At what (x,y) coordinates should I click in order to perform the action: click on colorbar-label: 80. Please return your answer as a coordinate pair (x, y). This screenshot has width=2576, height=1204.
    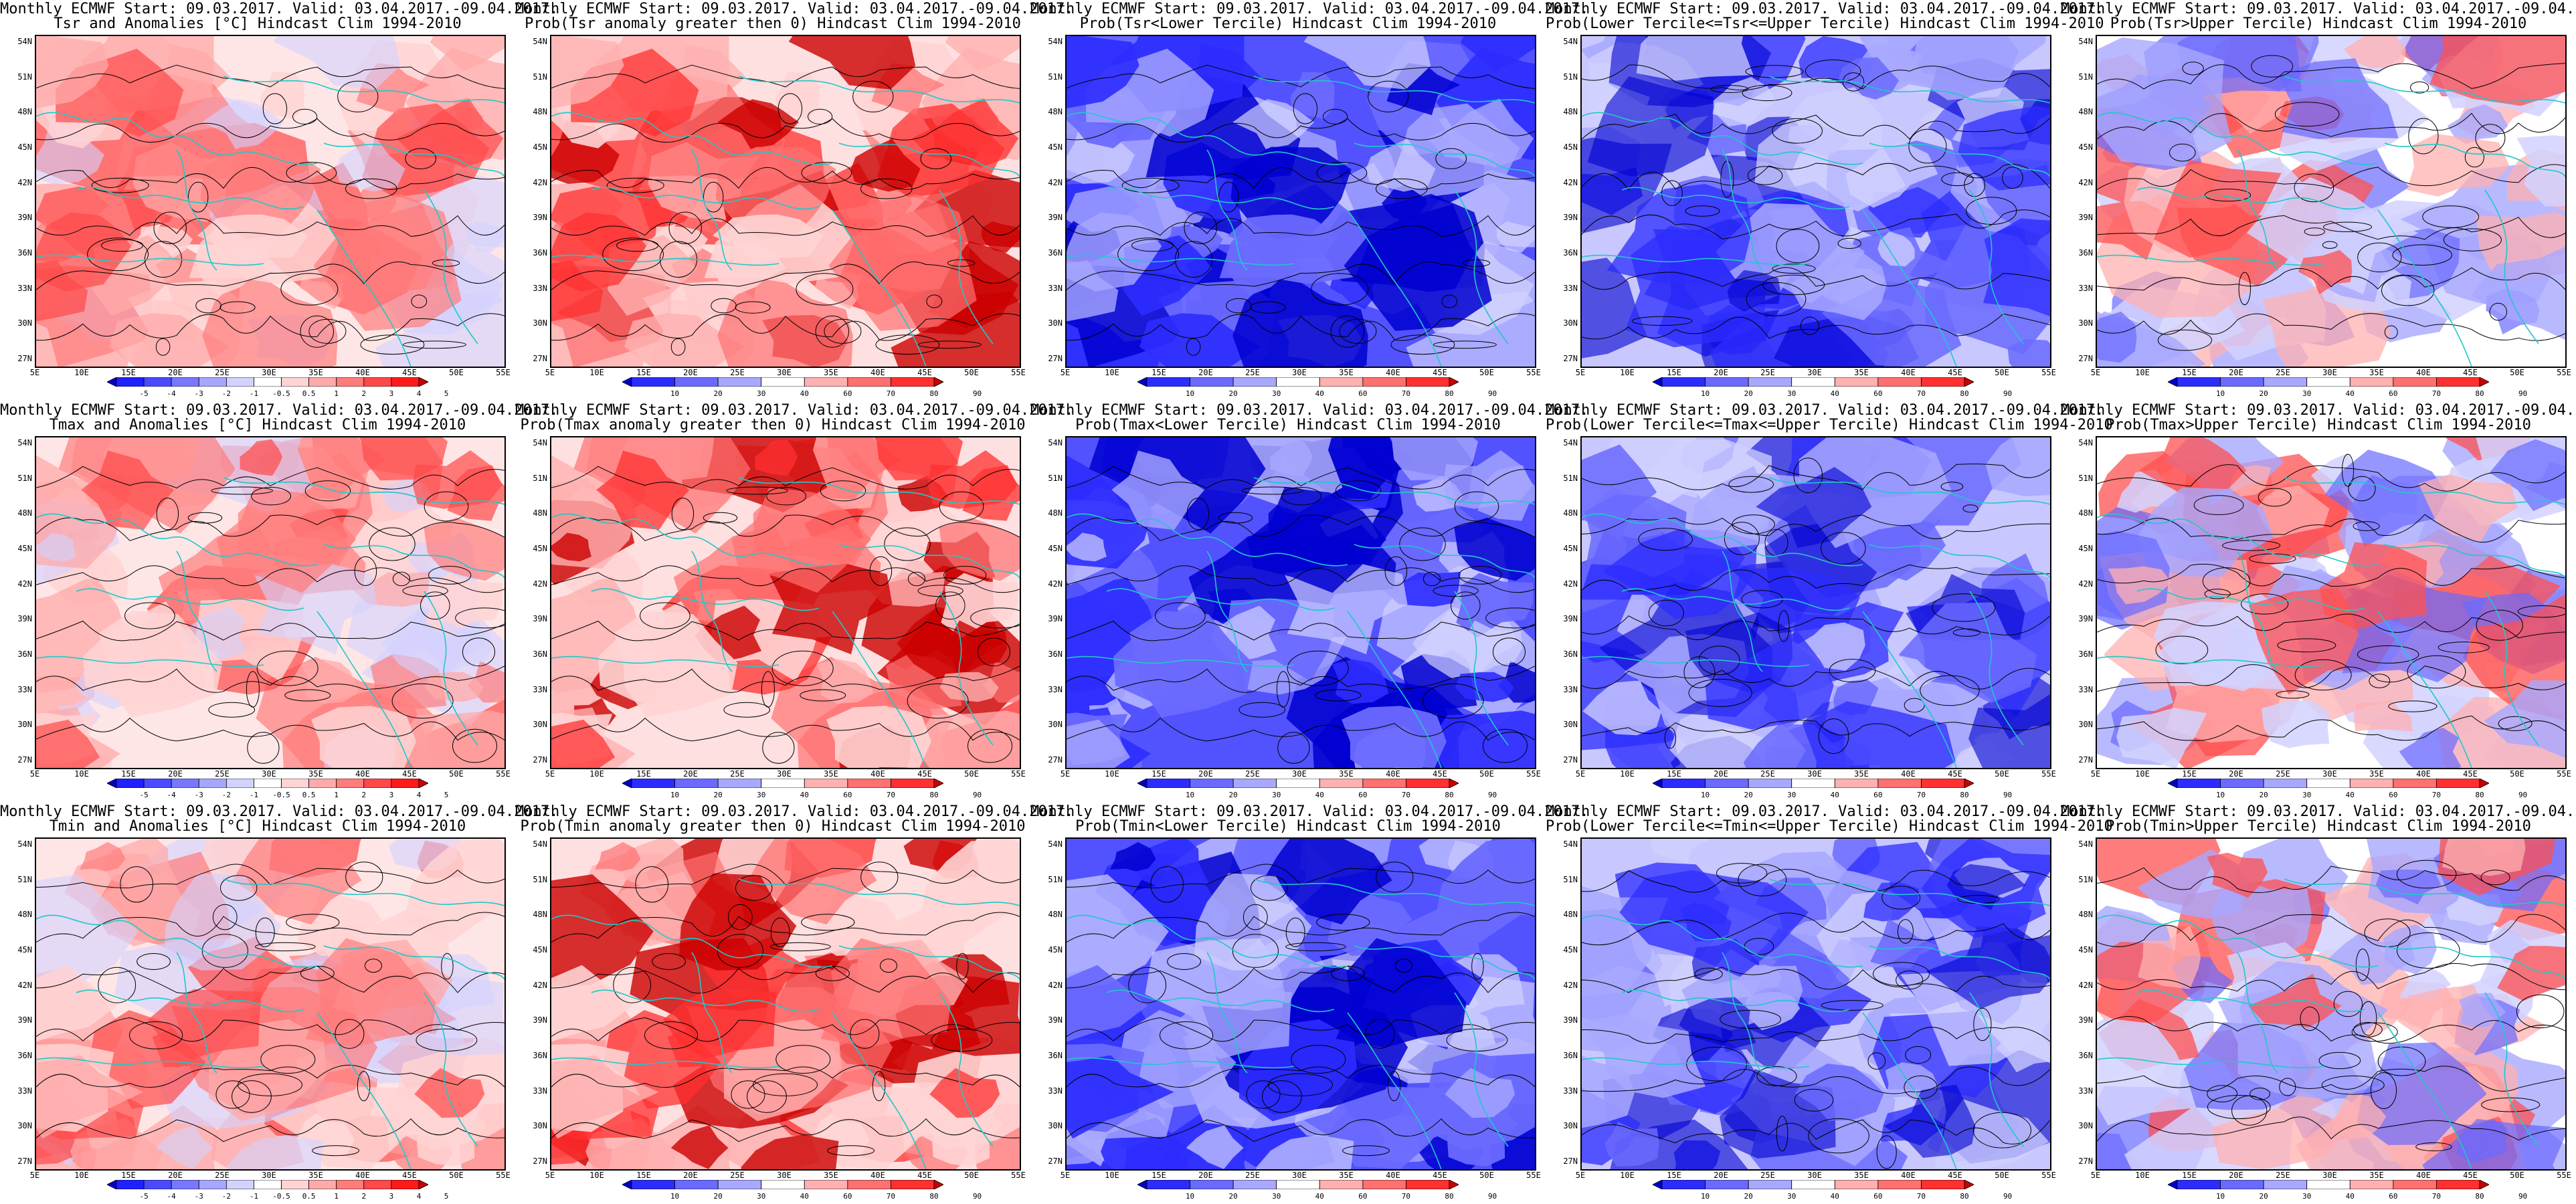
    Looking at the image, I should click on (934, 795).